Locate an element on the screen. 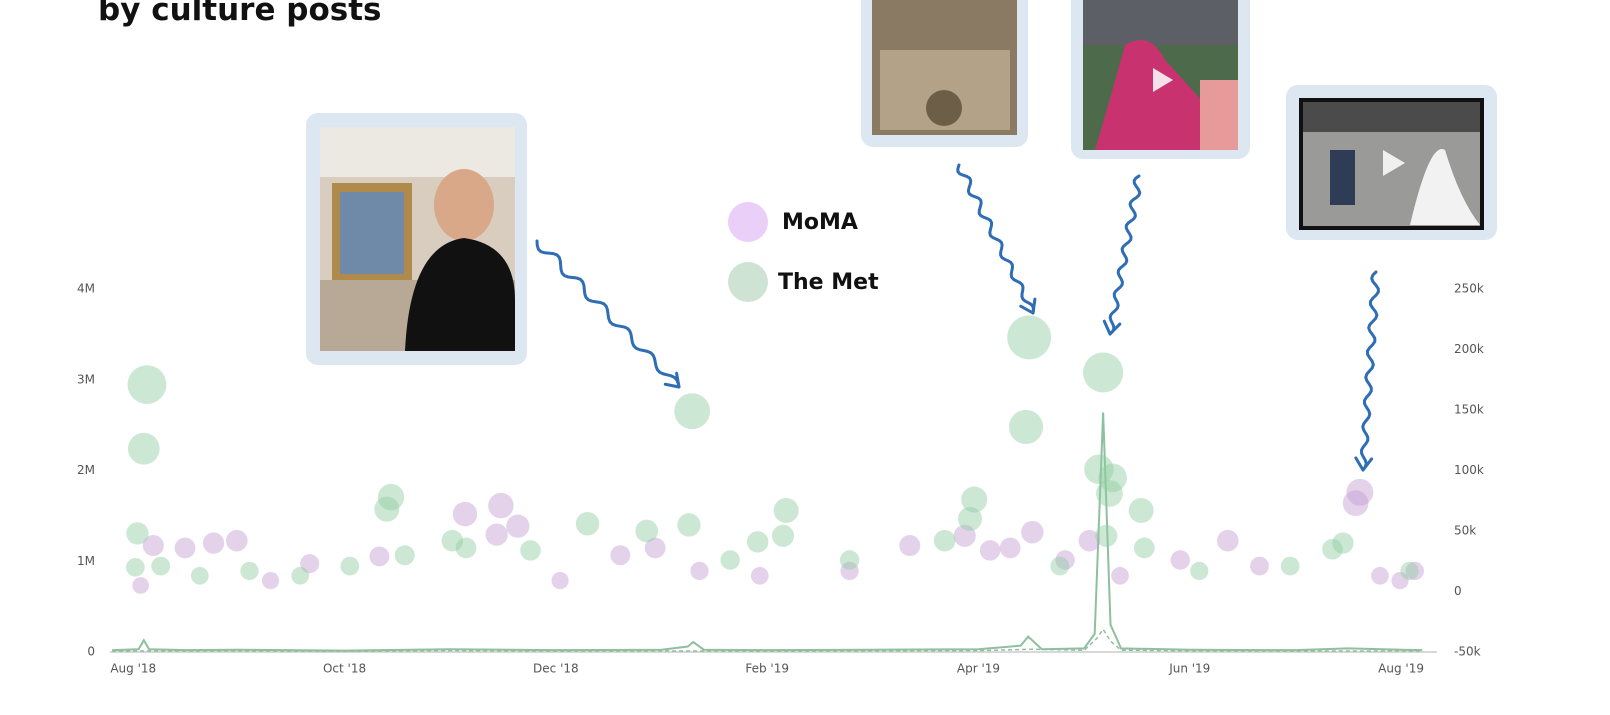 The width and height of the screenshot is (1610, 715). y2-tick-label: 100k is located at coordinates (1469, 470).